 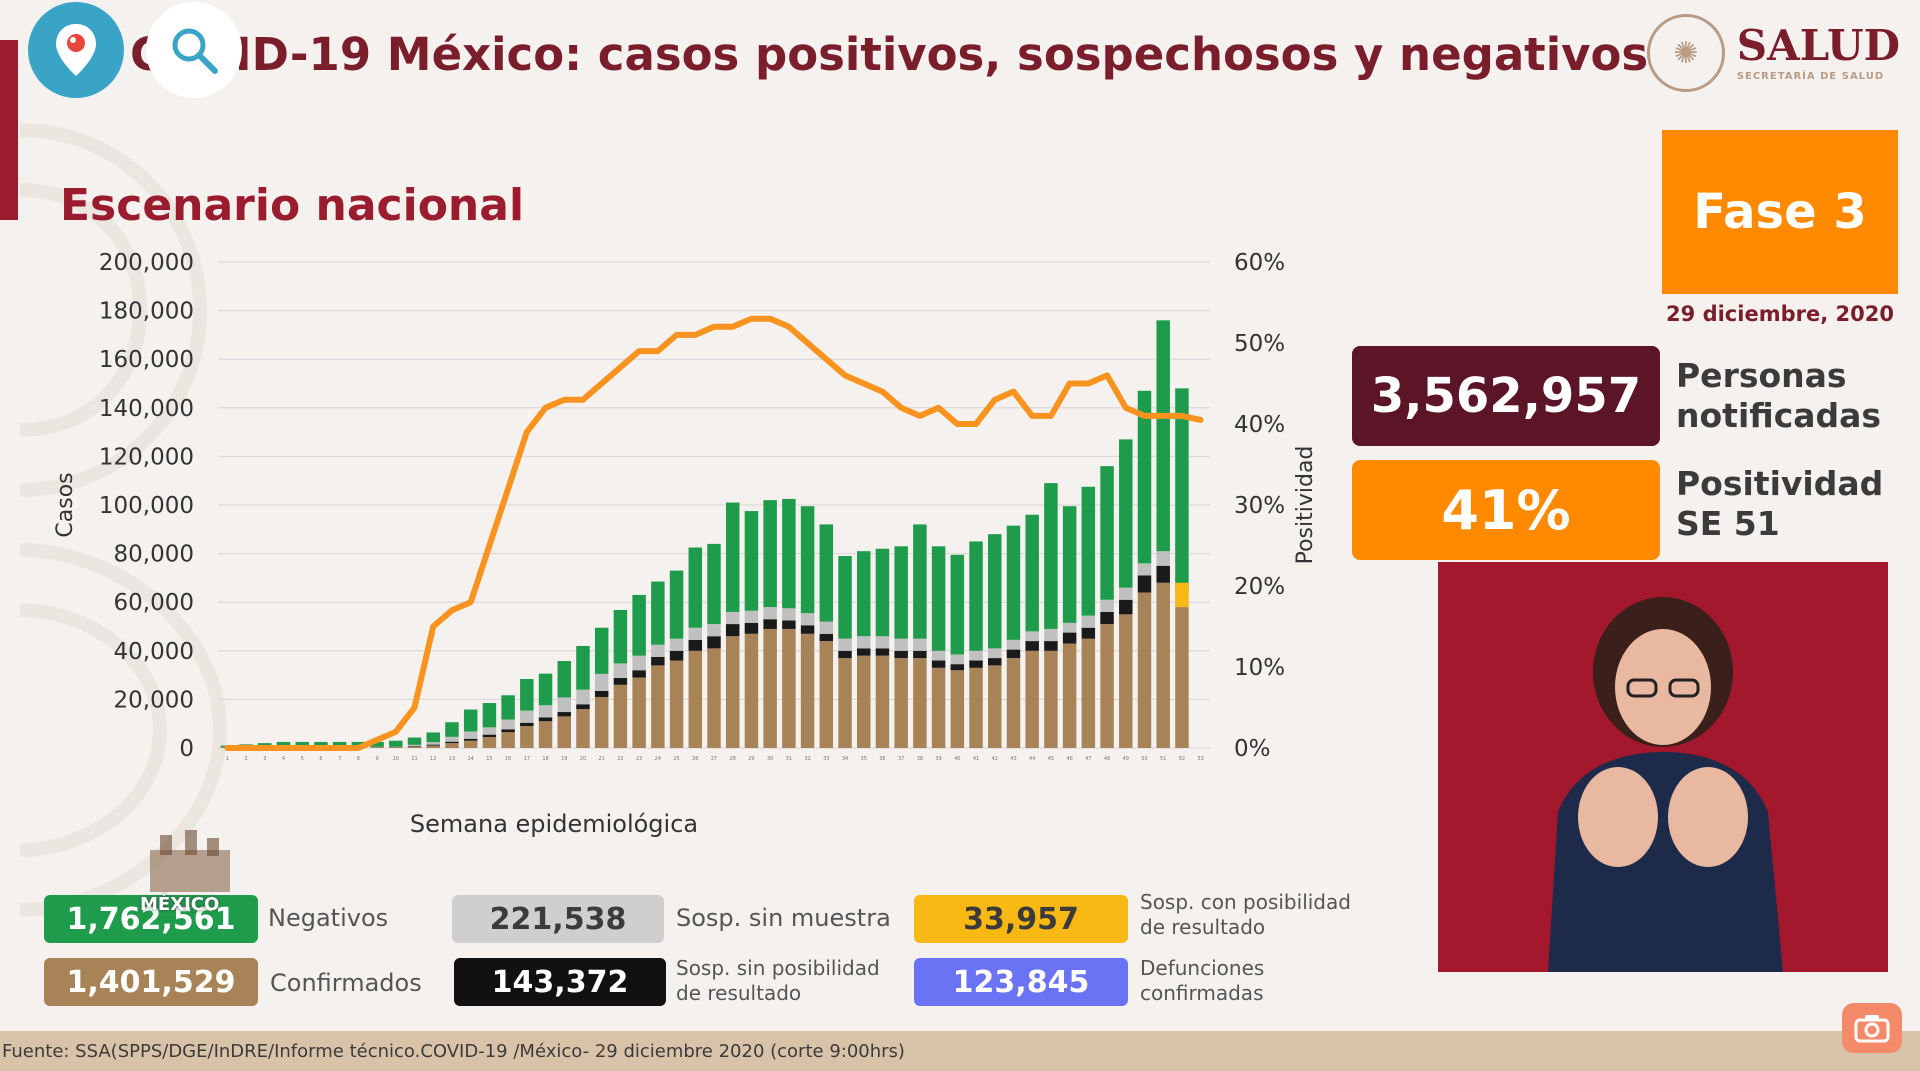 What do you see at coordinates (339, 759) in the screenshot?
I see `x-tick-label: 7` at bounding box center [339, 759].